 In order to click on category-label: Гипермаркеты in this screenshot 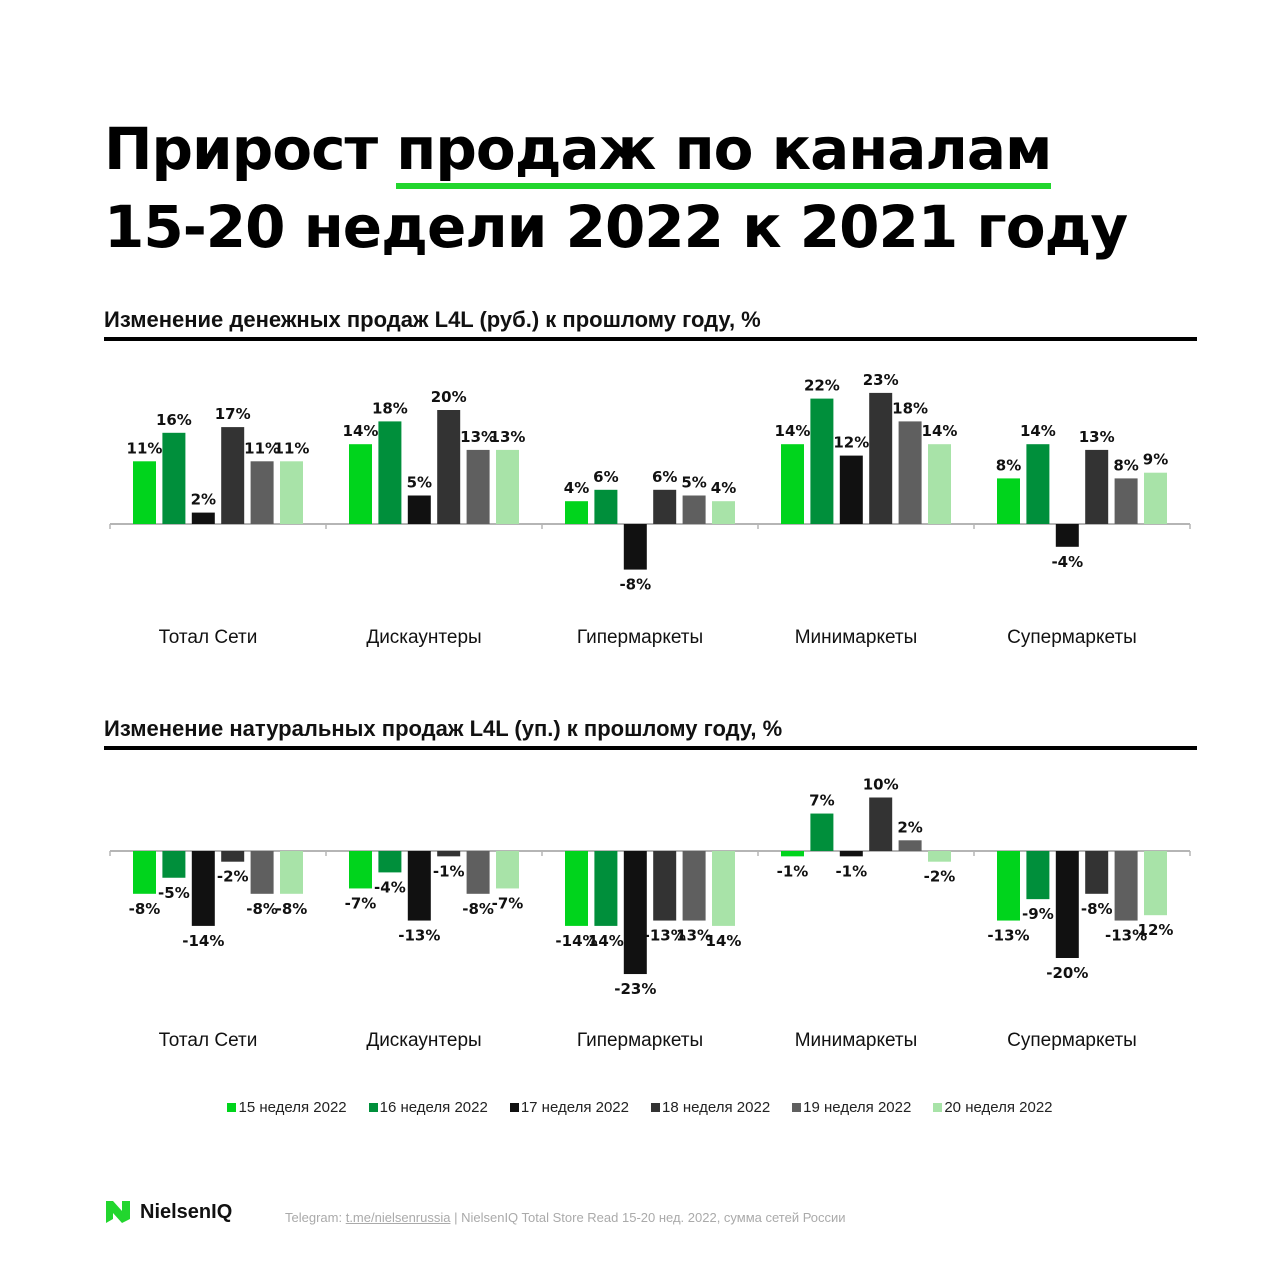, I will do `click(640, 1040)`.